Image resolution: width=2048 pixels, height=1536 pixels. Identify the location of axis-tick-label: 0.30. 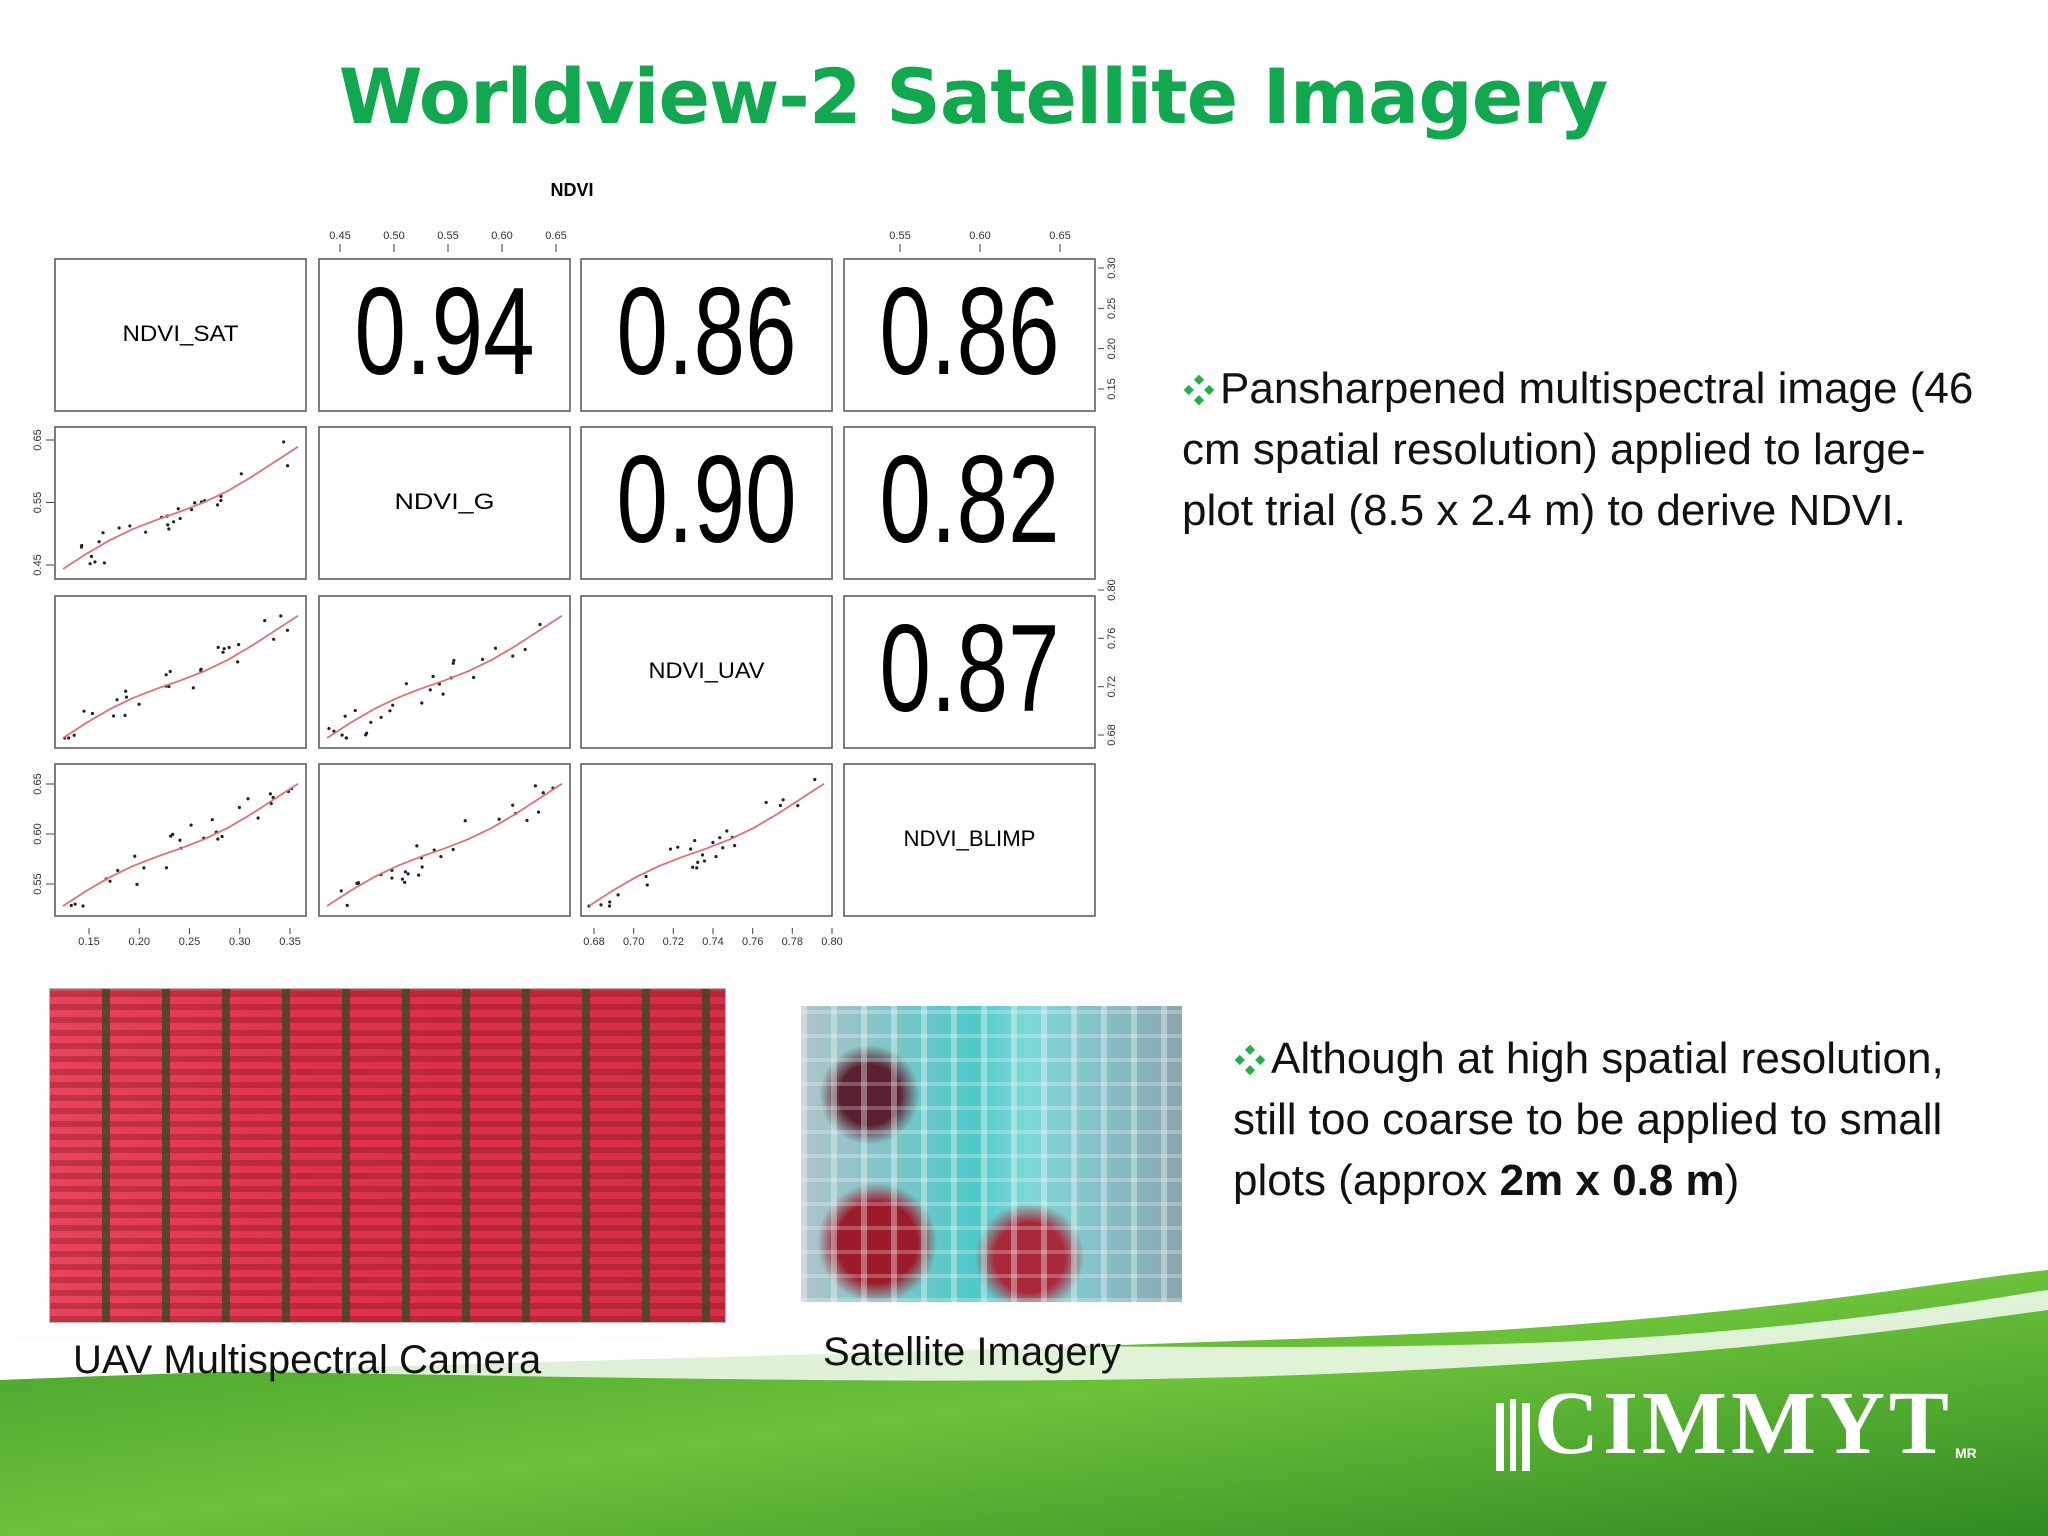
(1112, 267).